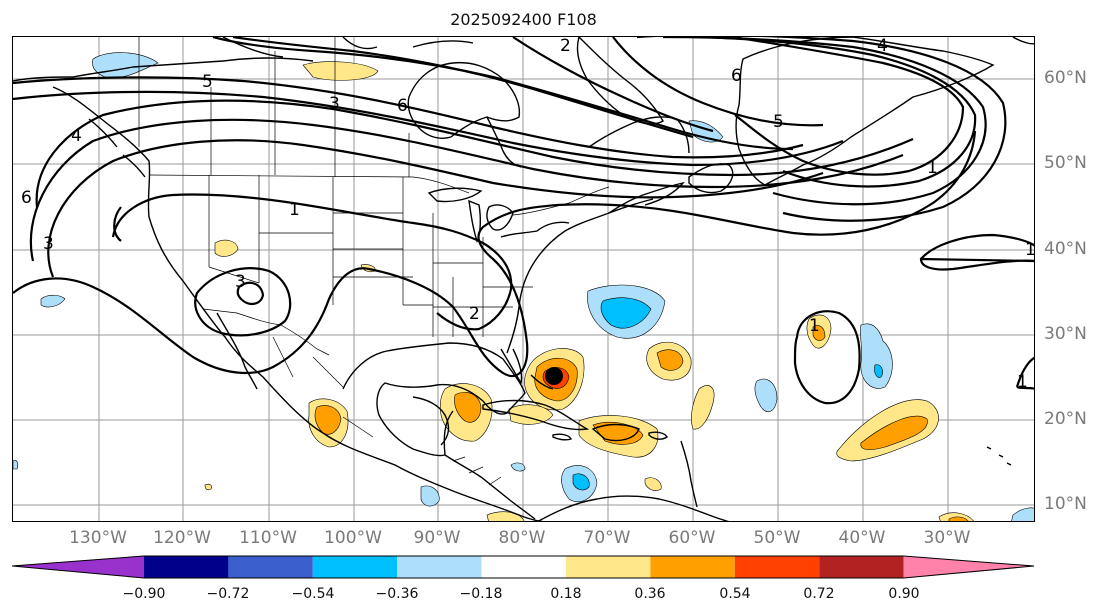  I want to click on border-central-america, so click(477, 471).